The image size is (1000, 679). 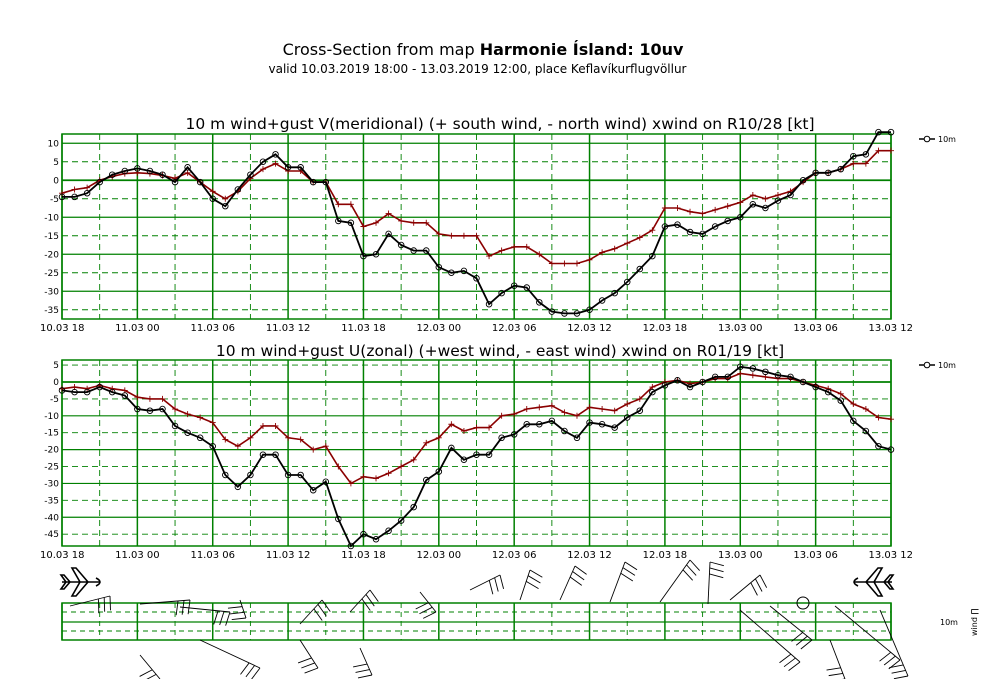 I want to click on panel-zonal-x-tick-label: 12.03 18, so click(x=665, y=555).